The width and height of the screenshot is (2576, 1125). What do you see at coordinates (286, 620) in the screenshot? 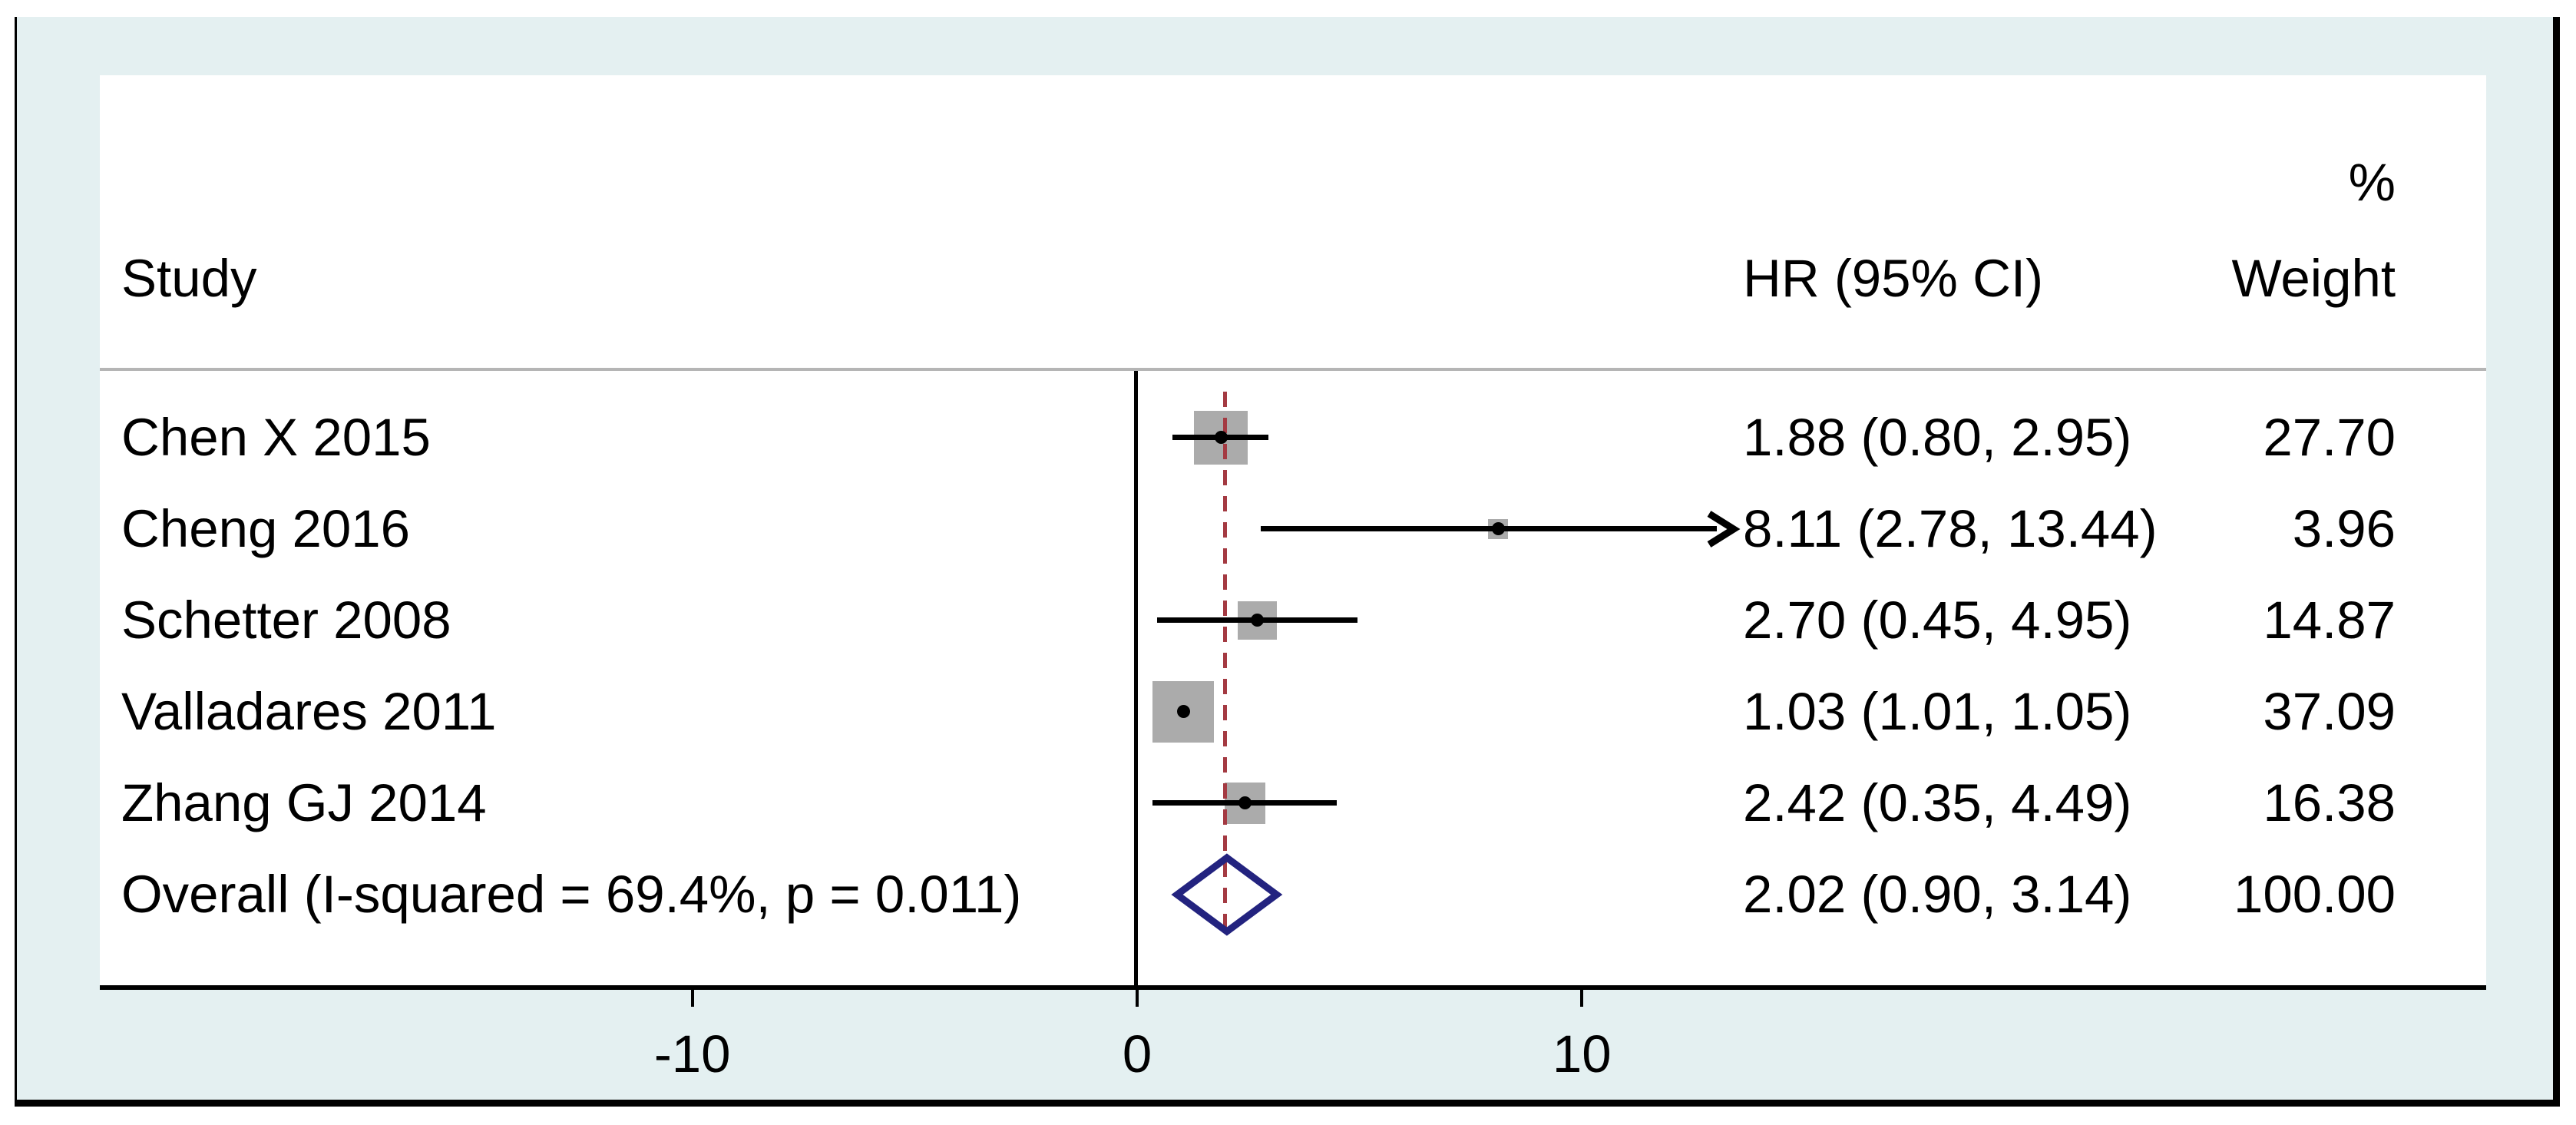
I see `study-label: Schetter 2008` at bounding box center [286, 620].